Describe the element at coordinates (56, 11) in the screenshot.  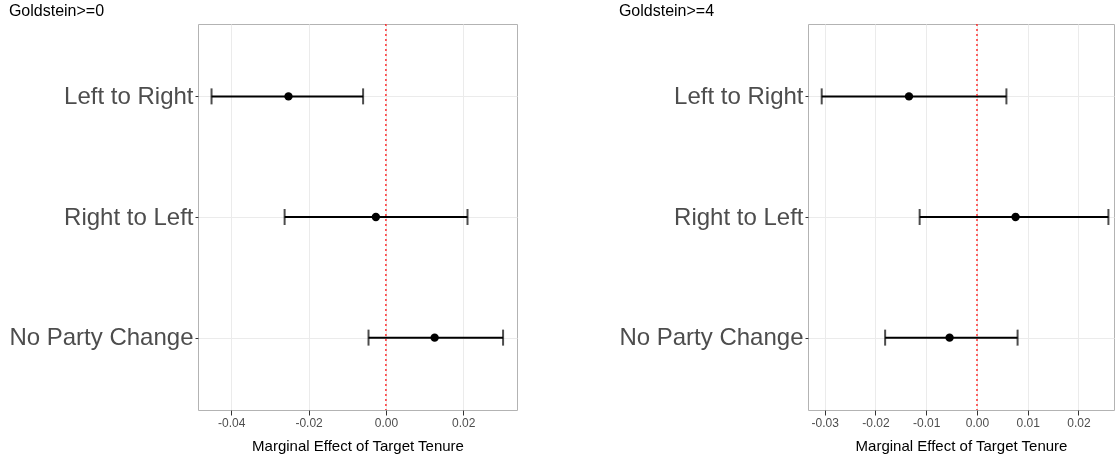
I see `text: Goldstein>=0` at that location.